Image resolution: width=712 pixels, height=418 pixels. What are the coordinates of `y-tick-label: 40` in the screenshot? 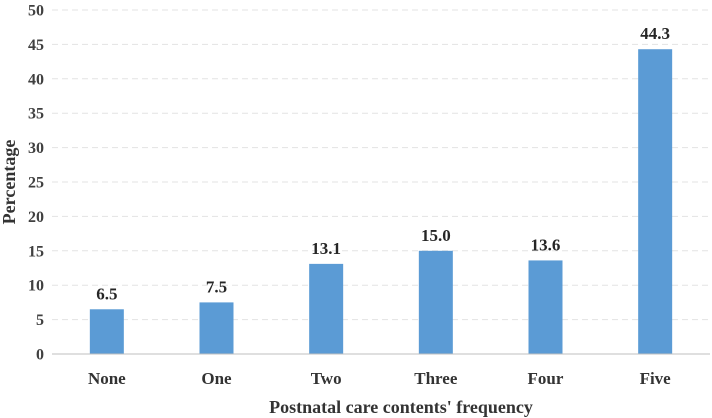 It's located at (36, 79).